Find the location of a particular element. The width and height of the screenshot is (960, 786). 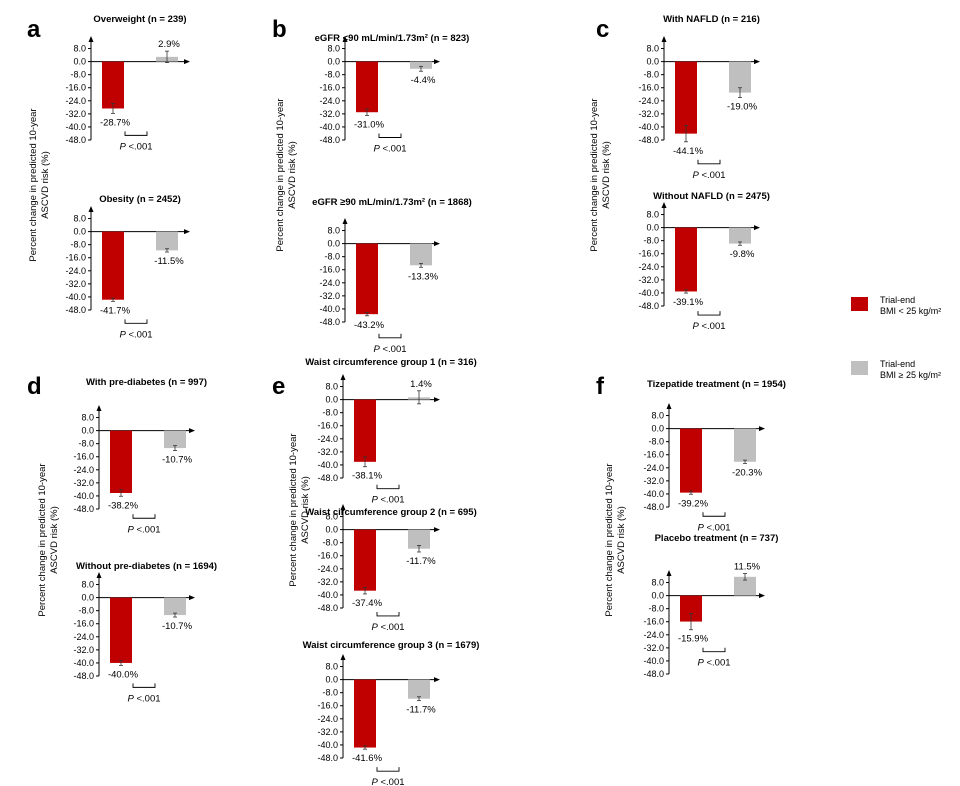

value-label: -15.9% is located at coordinates (693, 639).